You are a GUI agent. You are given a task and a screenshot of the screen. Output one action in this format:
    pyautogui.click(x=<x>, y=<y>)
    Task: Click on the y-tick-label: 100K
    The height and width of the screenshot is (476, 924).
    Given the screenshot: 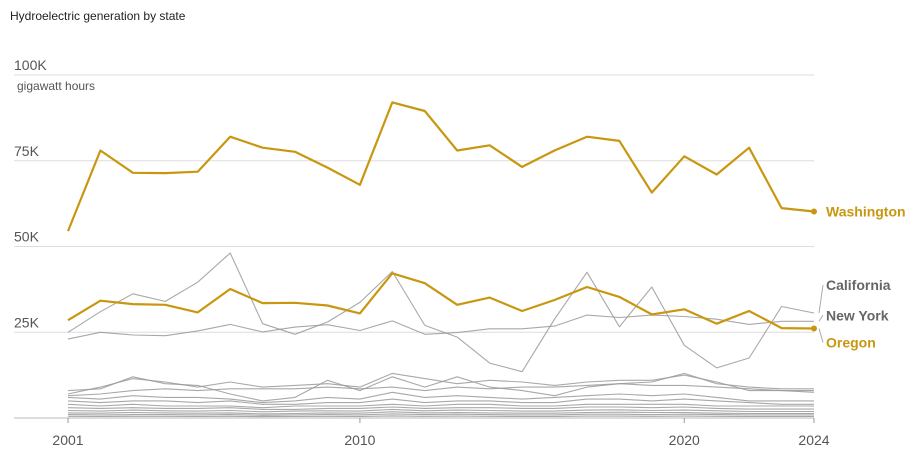 What is the action you would take?
    pyautogui.click(x=30, y=65)
    